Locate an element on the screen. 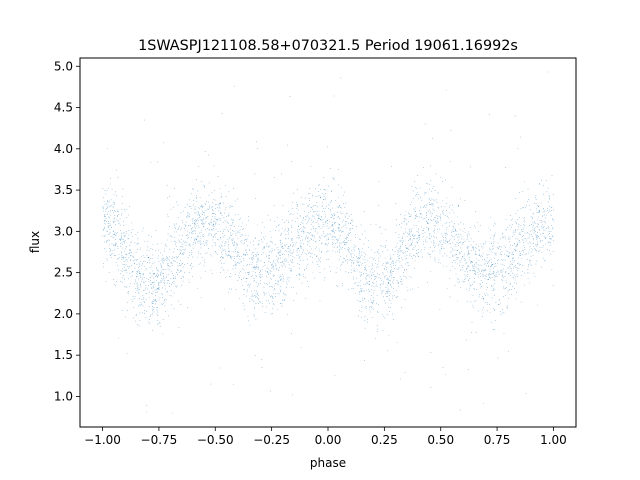 The image size is (640, 480). y-axis-title: flux is located at coordinates (35, 242).